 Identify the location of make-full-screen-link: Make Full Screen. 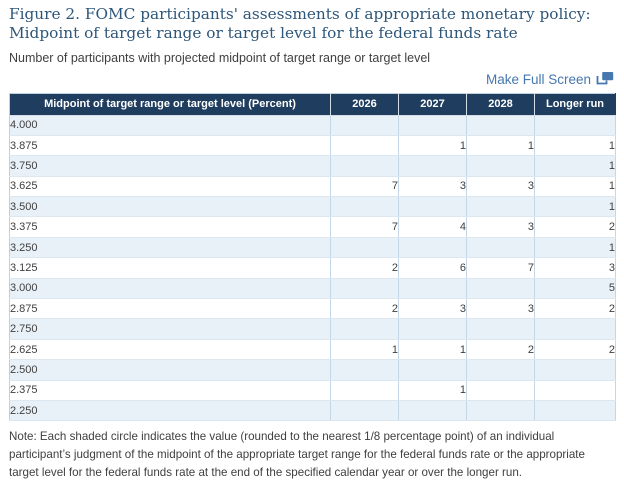
(550, 79).